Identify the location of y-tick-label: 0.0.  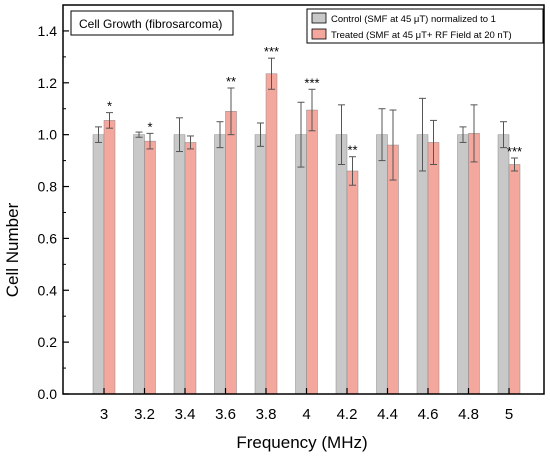
(48, 394).